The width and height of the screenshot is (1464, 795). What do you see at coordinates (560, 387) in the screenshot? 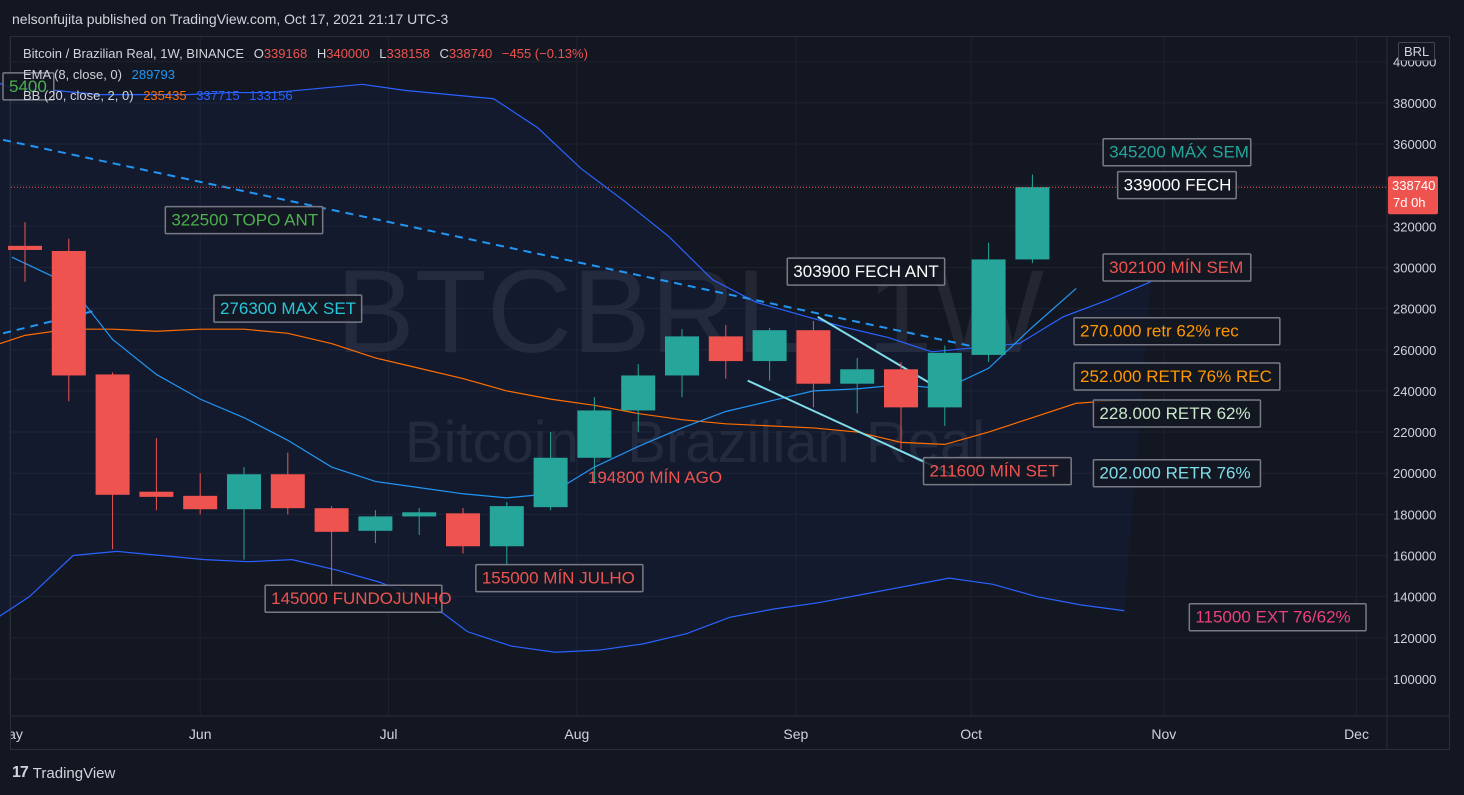
I see `bb-basis-line` at bounding box center [560, 387].